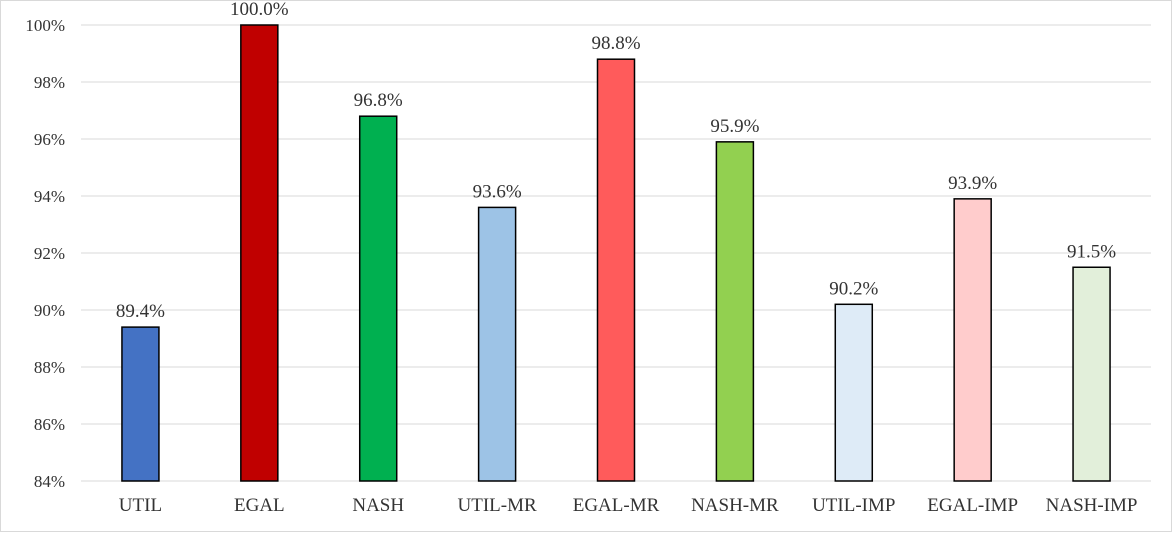 The width and height of the screenshot is (1172, 533). I want to click on x-category-label-egal-mr: EGAL-MR, so click(616, 505).